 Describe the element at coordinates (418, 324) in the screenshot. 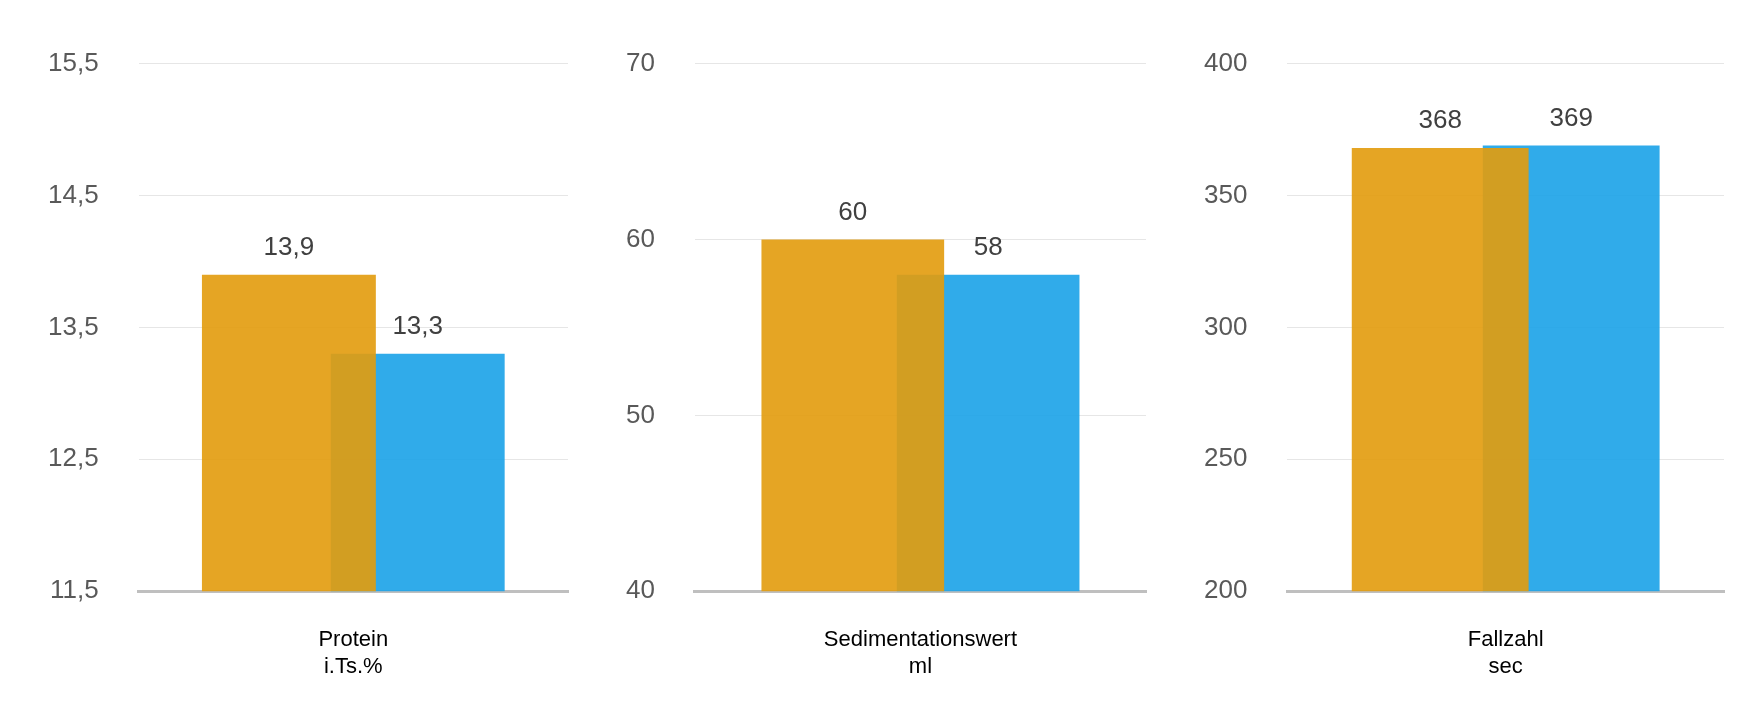

I see `data-label: 13,3` at that location.